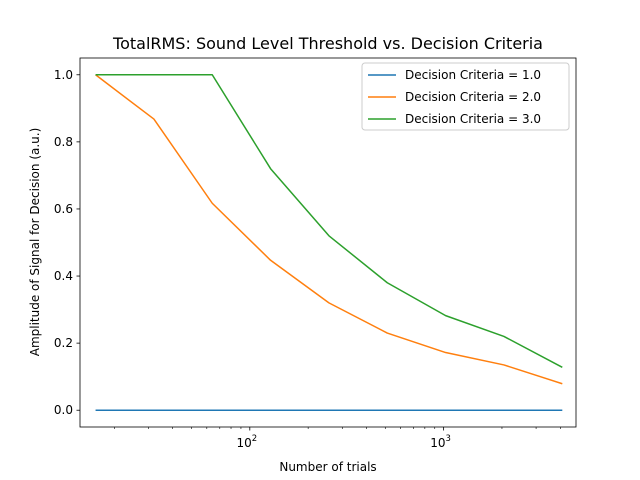 This screenshot has height=480, width=640. Describe the element at coordinates (63, 209) in the screenshot. I see `y-tick-label: 0.6` at that location.